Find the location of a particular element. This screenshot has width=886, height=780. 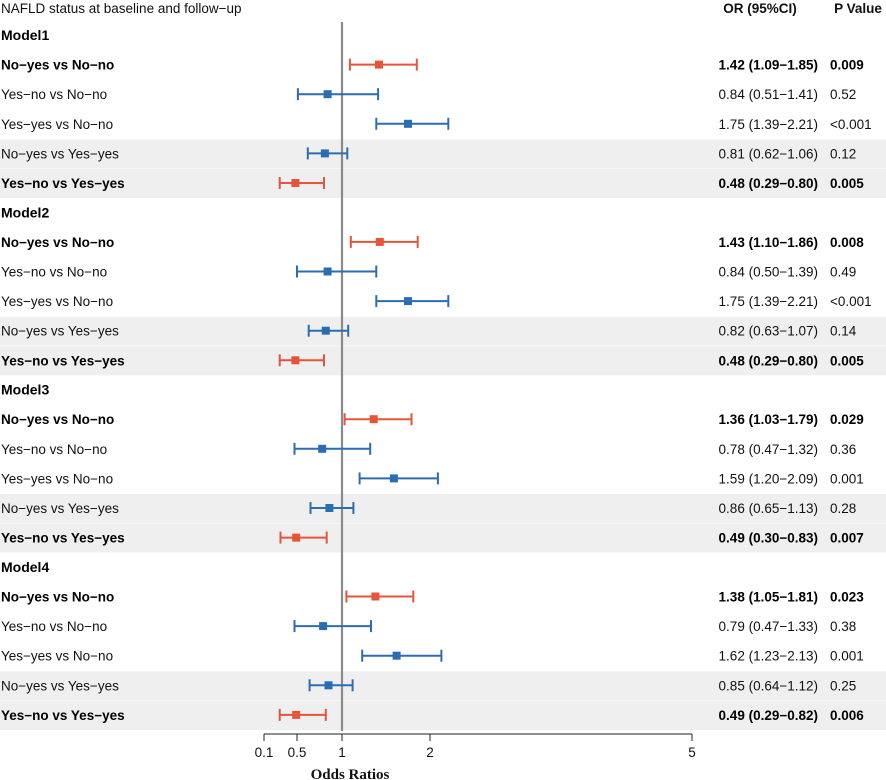

or-ci-value: 0.84 (0.51−1.41) is located at coordinates (768, 94).